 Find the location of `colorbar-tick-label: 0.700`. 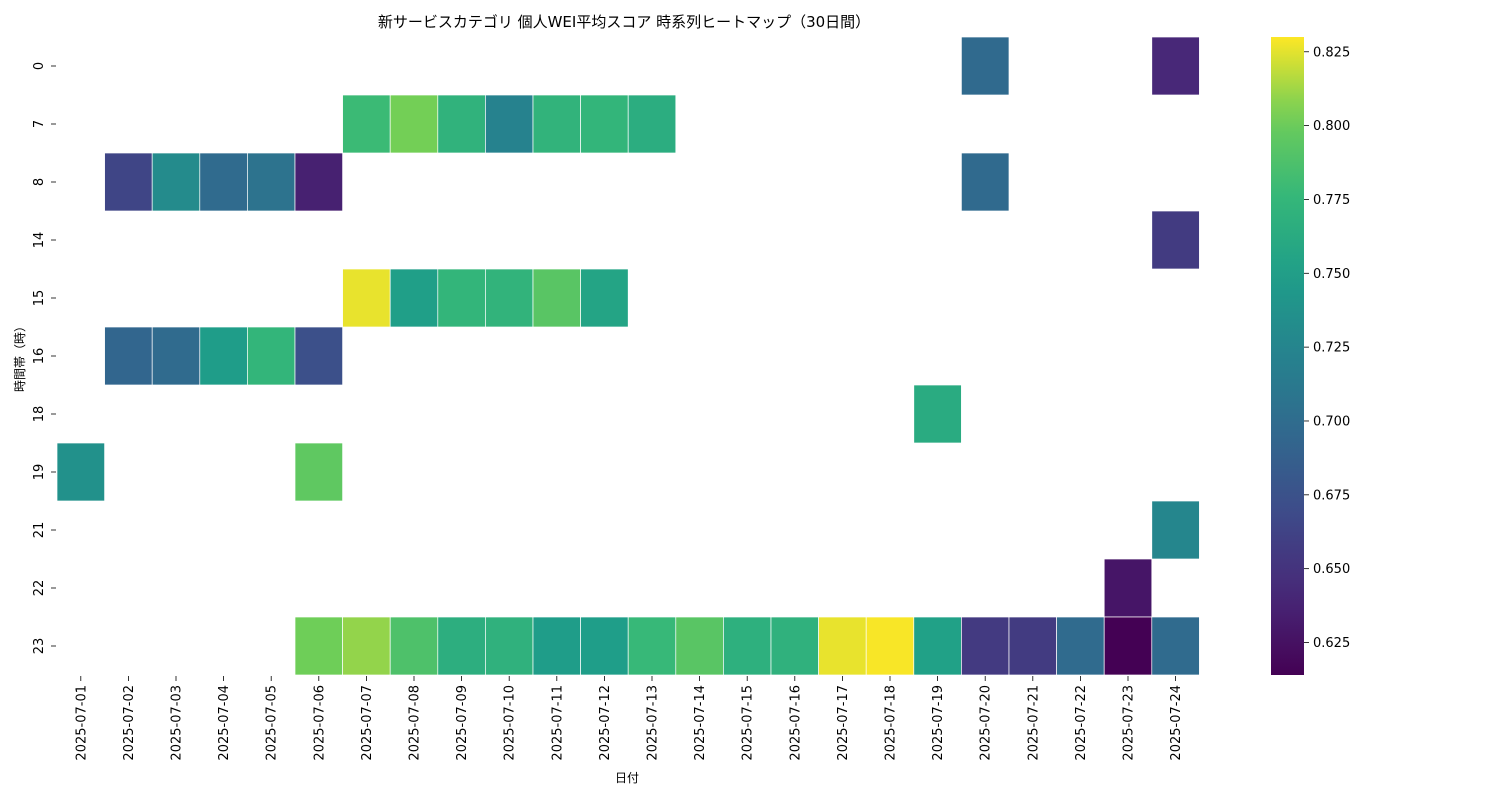

colorbar-tick-label: 0.700 is located at coordinates (1331, 421).